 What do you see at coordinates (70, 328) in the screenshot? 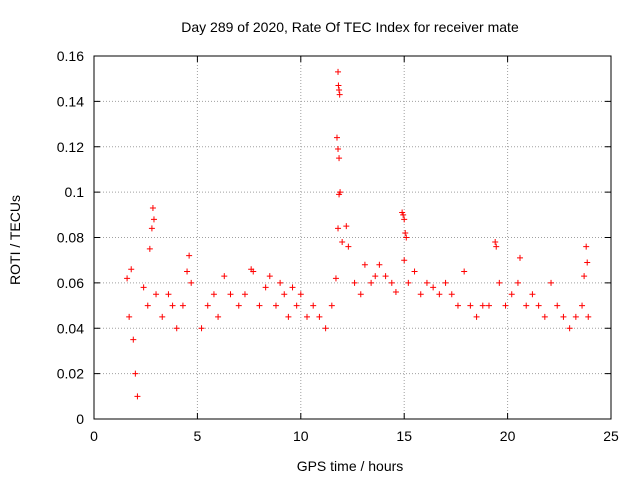
I see `y-tick-label: 0.04` at bounding box center [70, 328].